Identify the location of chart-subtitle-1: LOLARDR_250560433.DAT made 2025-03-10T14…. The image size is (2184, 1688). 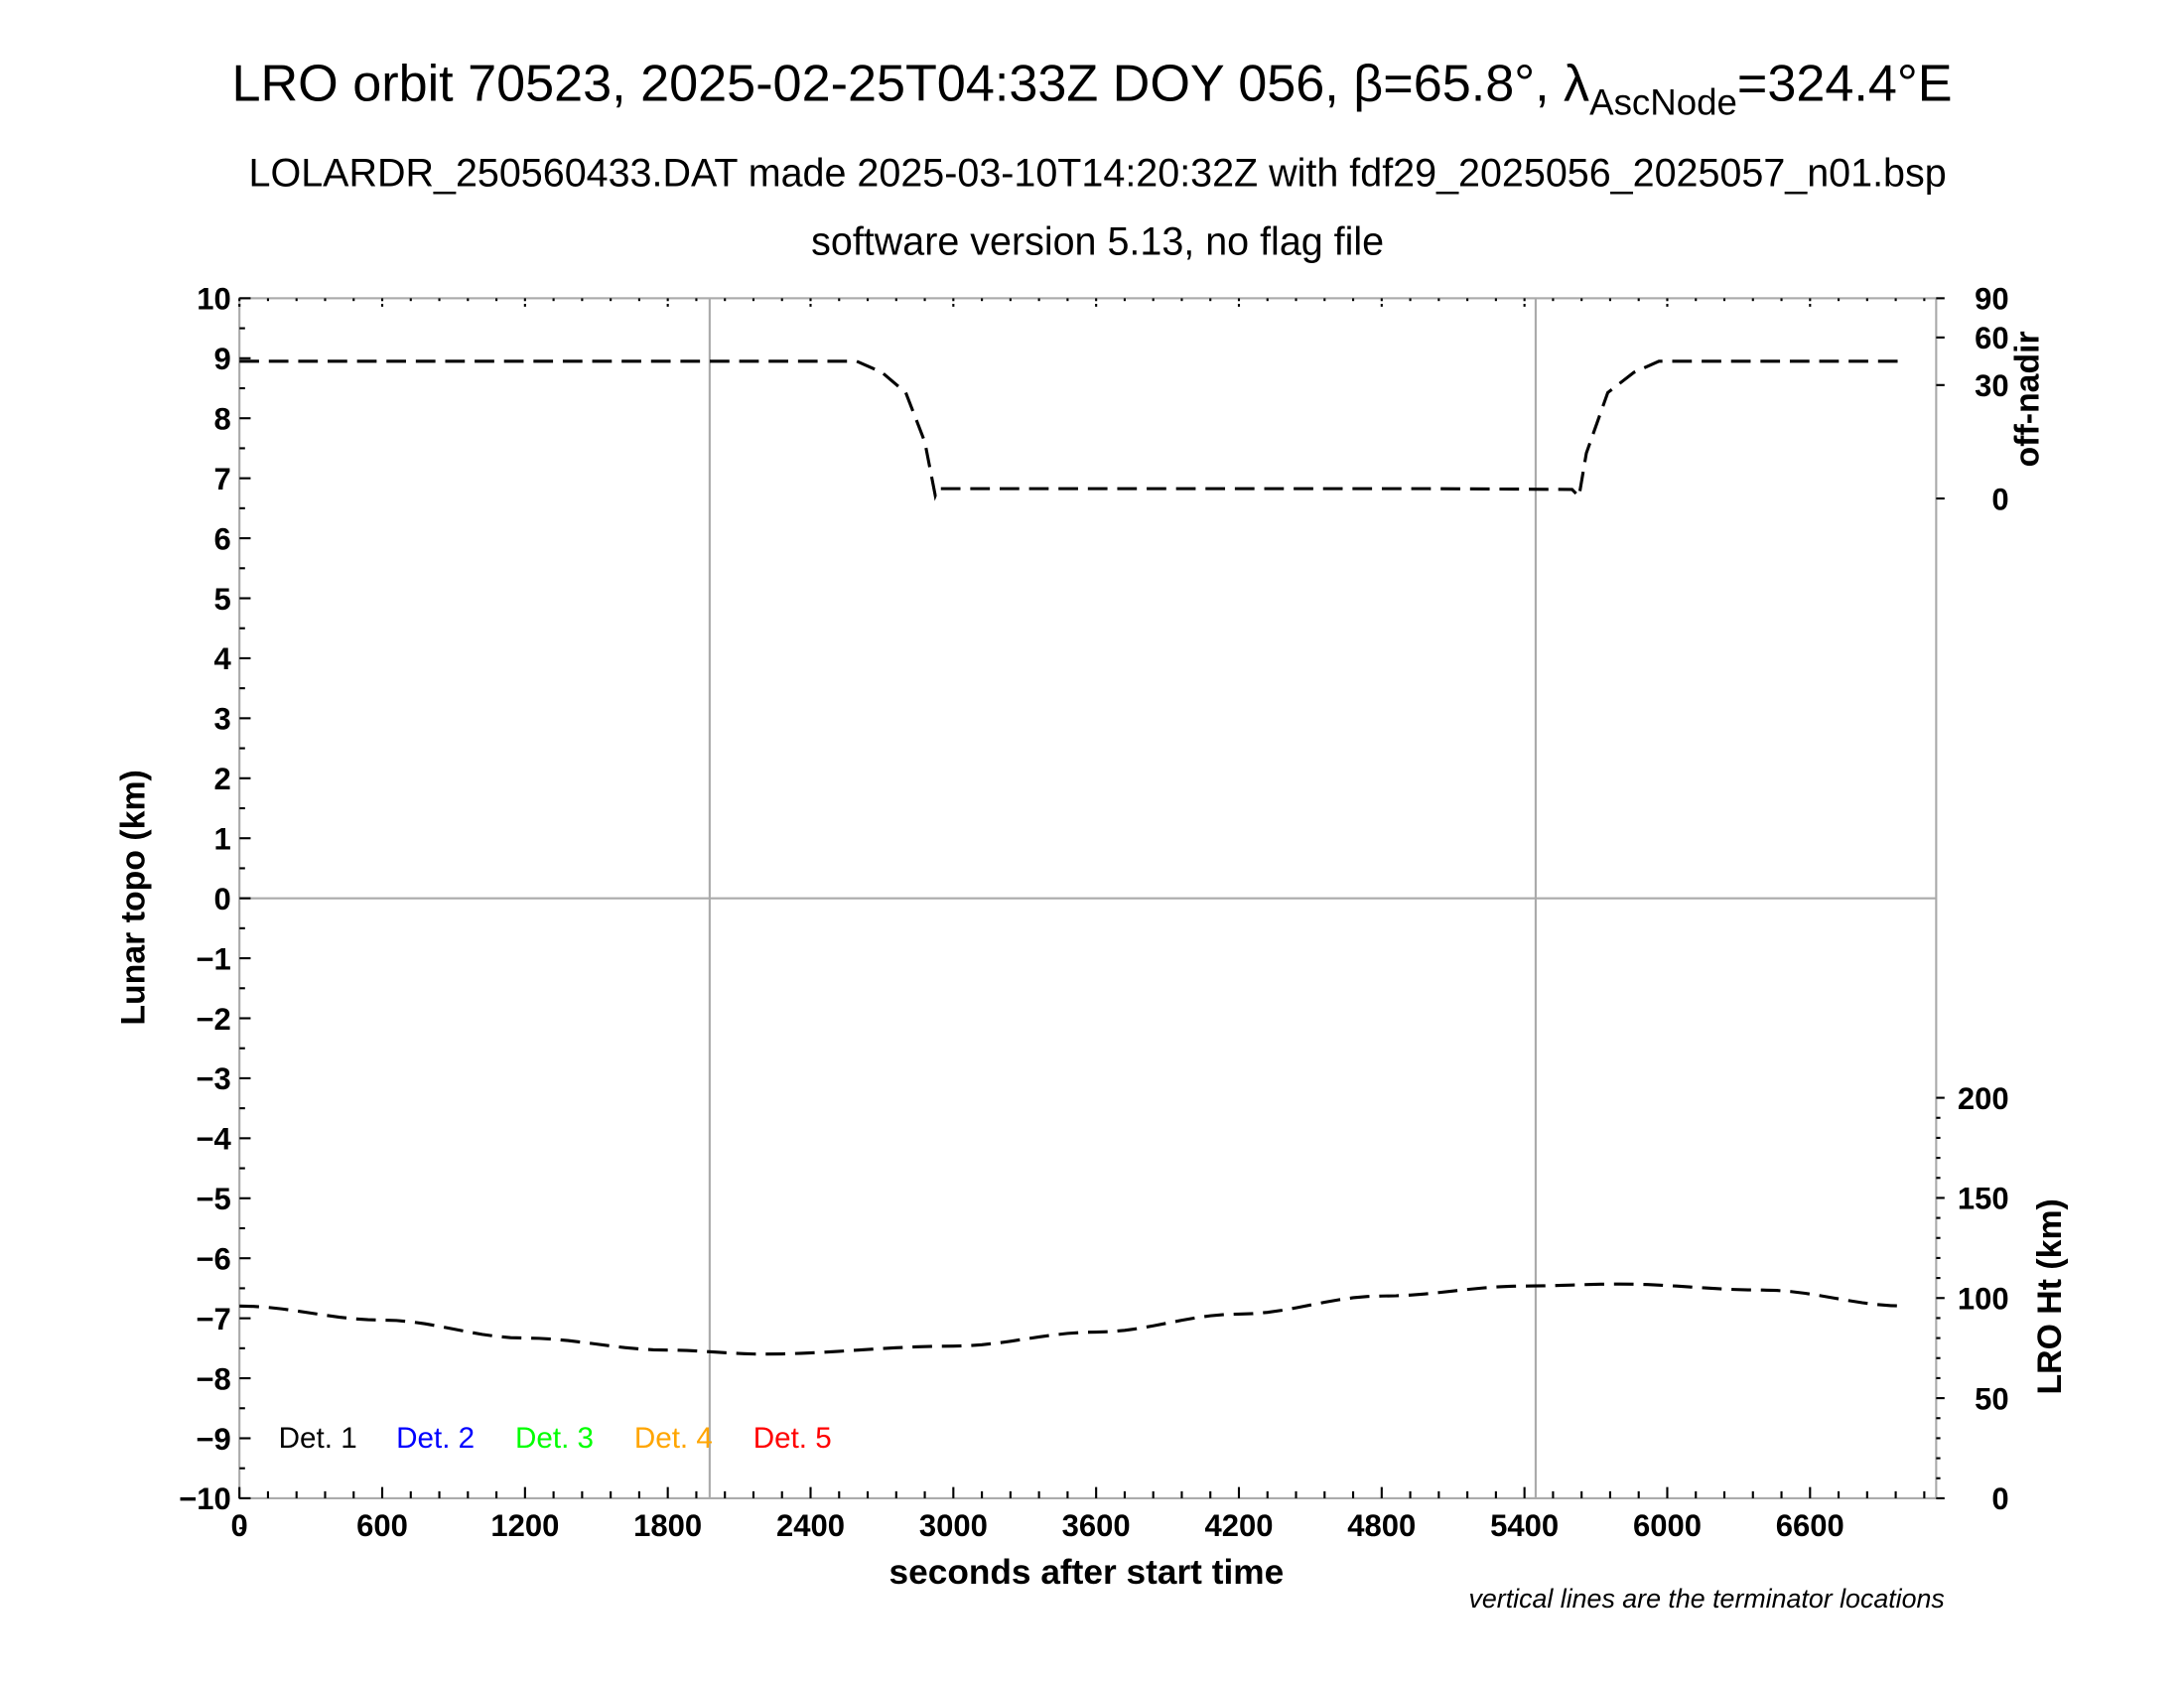
(1098, 174).